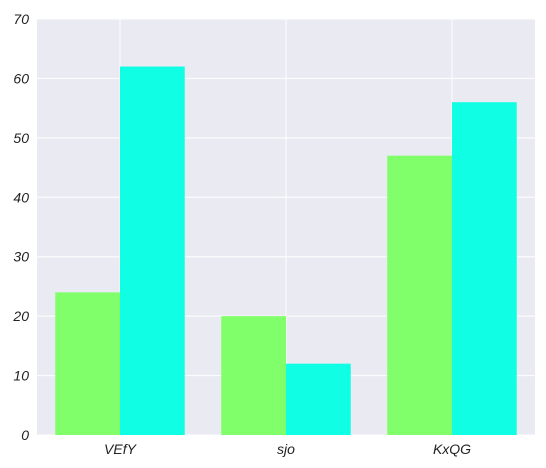 Image resolution: width=546 pixels, height=468 pixels. What do you see at coordinates (452, 449) in the screenshot?
I see `x-tick-label: KxQG` at bounding box center [452, 449].